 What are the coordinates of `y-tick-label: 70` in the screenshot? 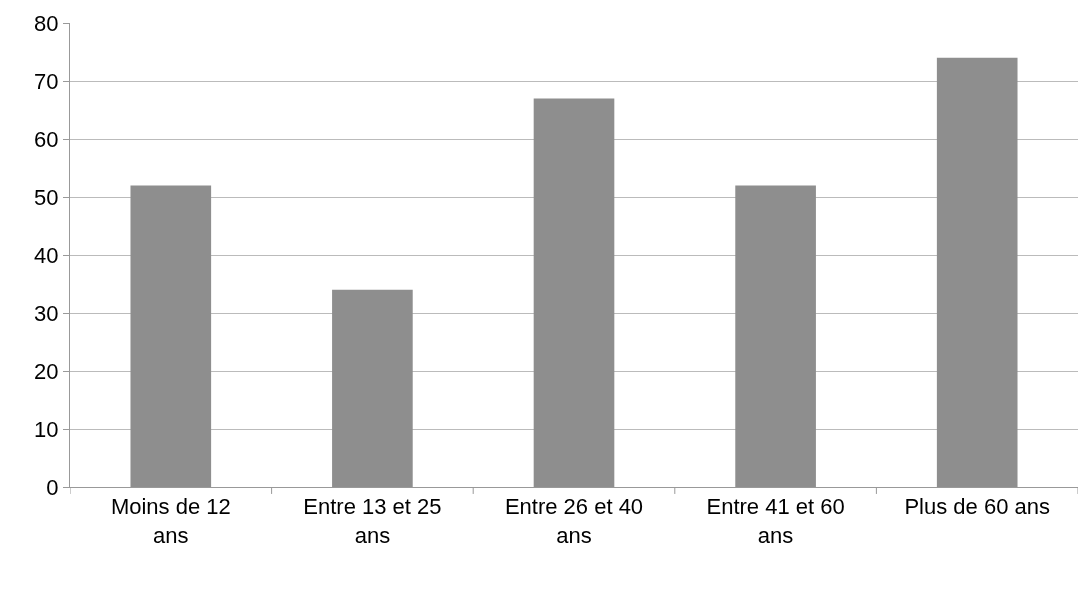 It's located at (46, 81).